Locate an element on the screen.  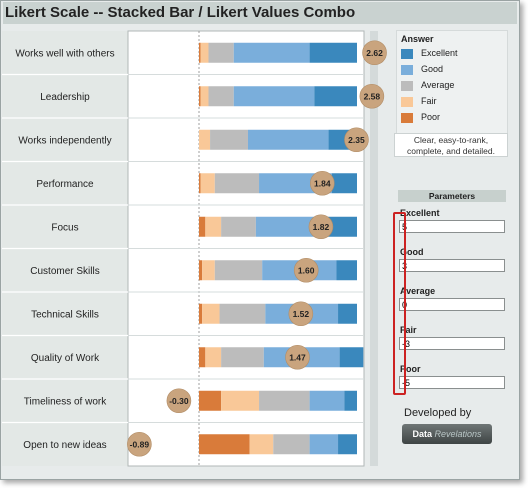
legend-item-fair: Fair is located at coordinates (419, 101).